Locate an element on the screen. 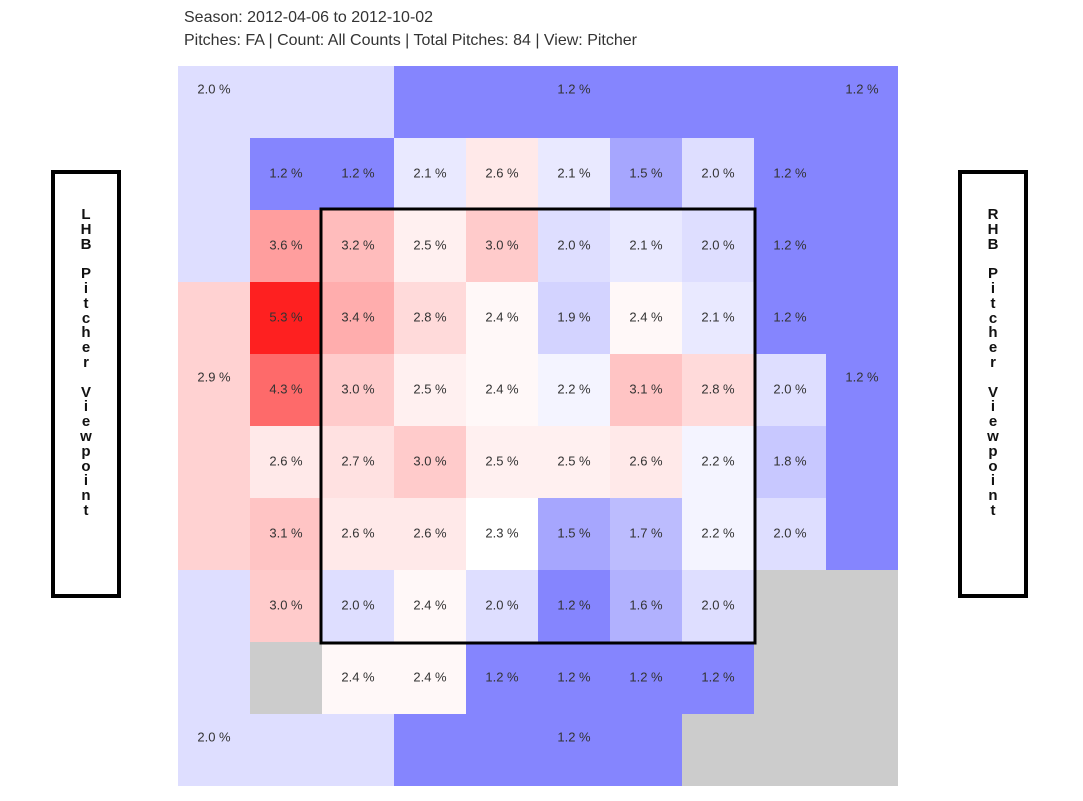 The height and width of the screenshot is (801, 1083). heatmap-cell-r4-c8 is located at coordinates (790, 390).